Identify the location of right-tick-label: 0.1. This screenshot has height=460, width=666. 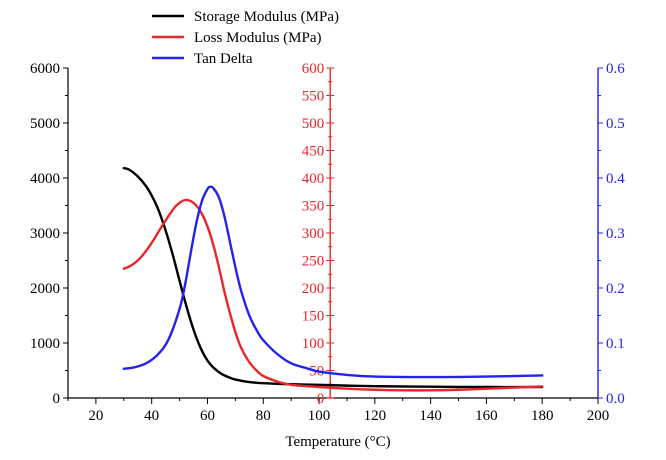
(615, 344).